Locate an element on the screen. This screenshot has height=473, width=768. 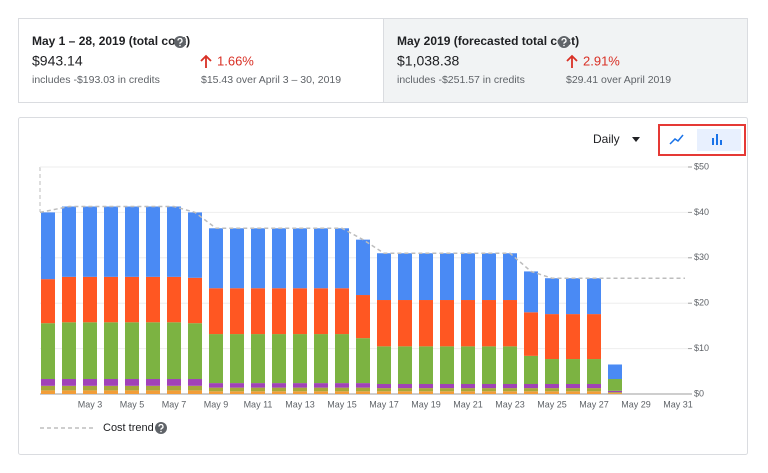
dropdown-arrow is located at coordinates (636, 139).